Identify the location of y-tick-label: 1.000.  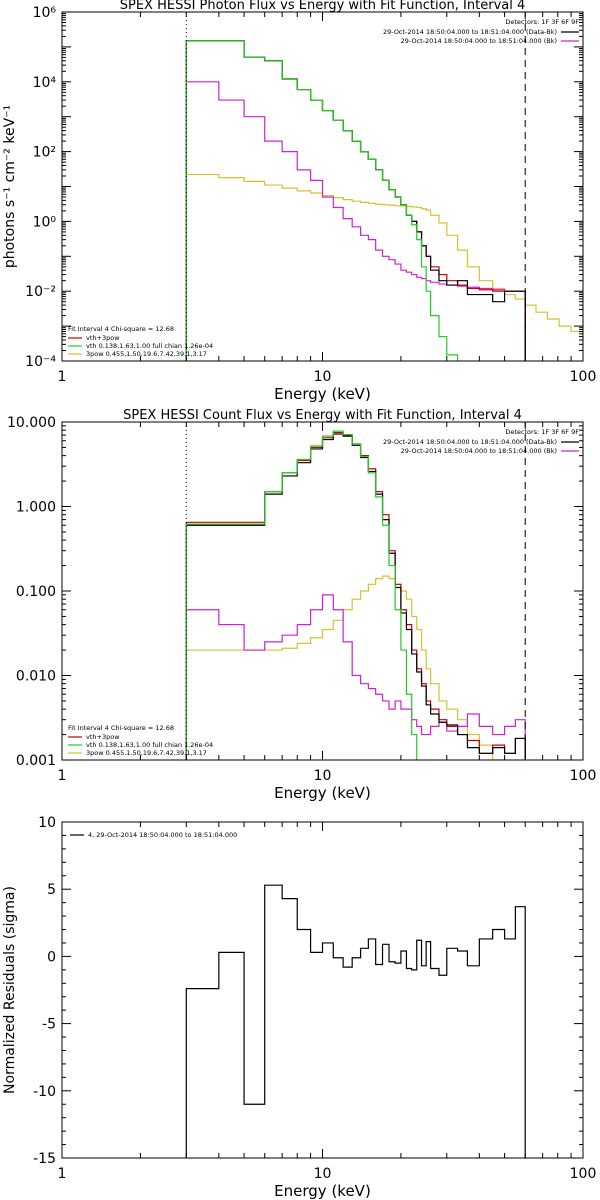
(36, 508).